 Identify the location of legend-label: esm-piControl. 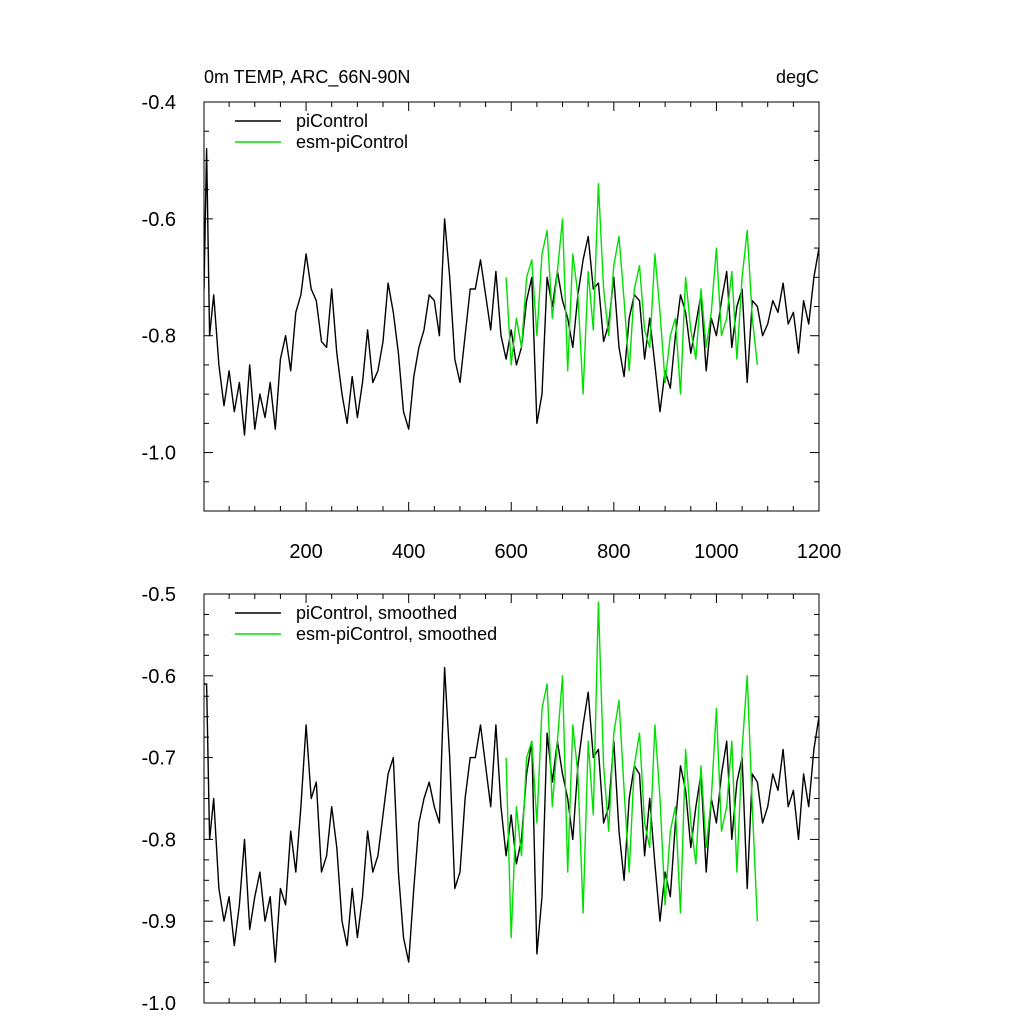
(352, 142).